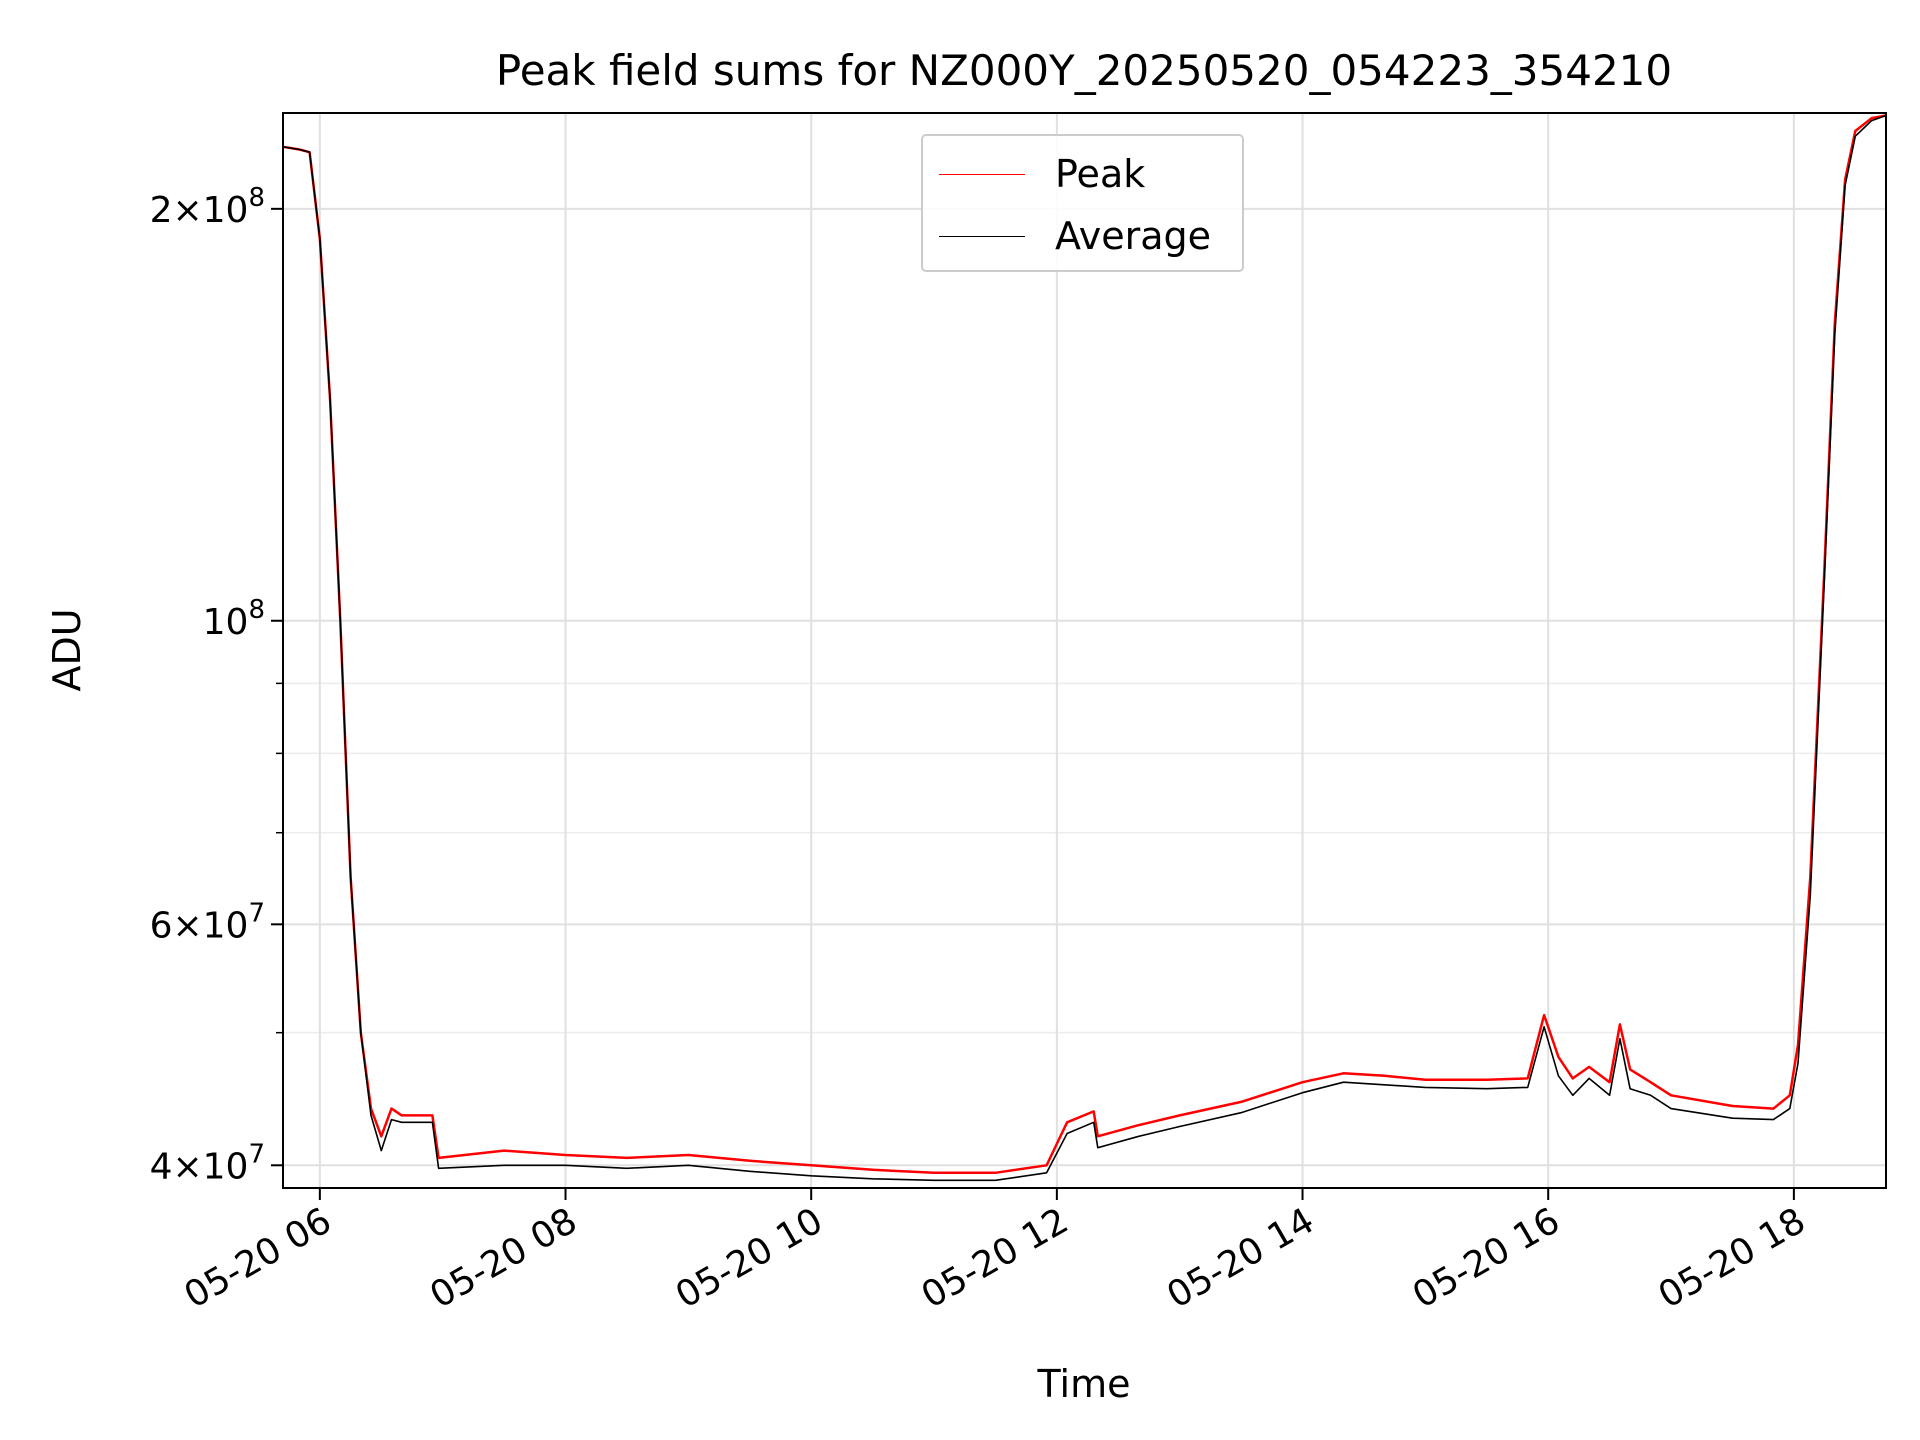  I want to click on legend-label-average: Average, so click(1133, 236).